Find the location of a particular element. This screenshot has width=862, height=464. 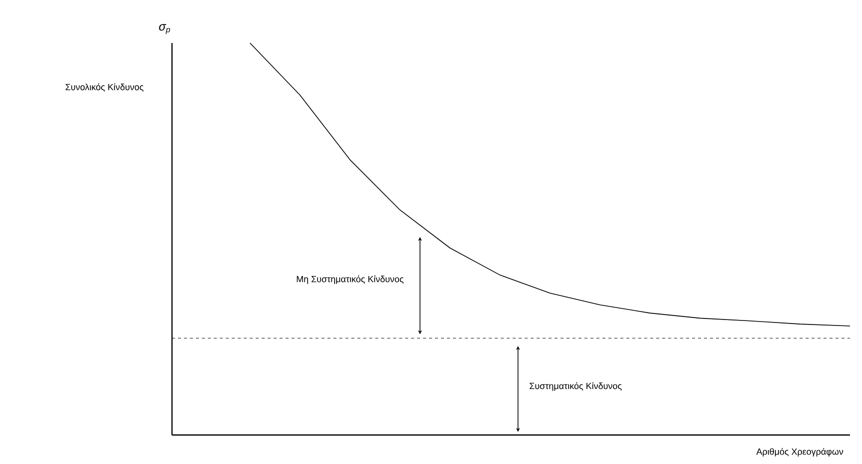

annotation: Μη Συστηματικός Κίνδυνος is located at coordinates (350, 279).